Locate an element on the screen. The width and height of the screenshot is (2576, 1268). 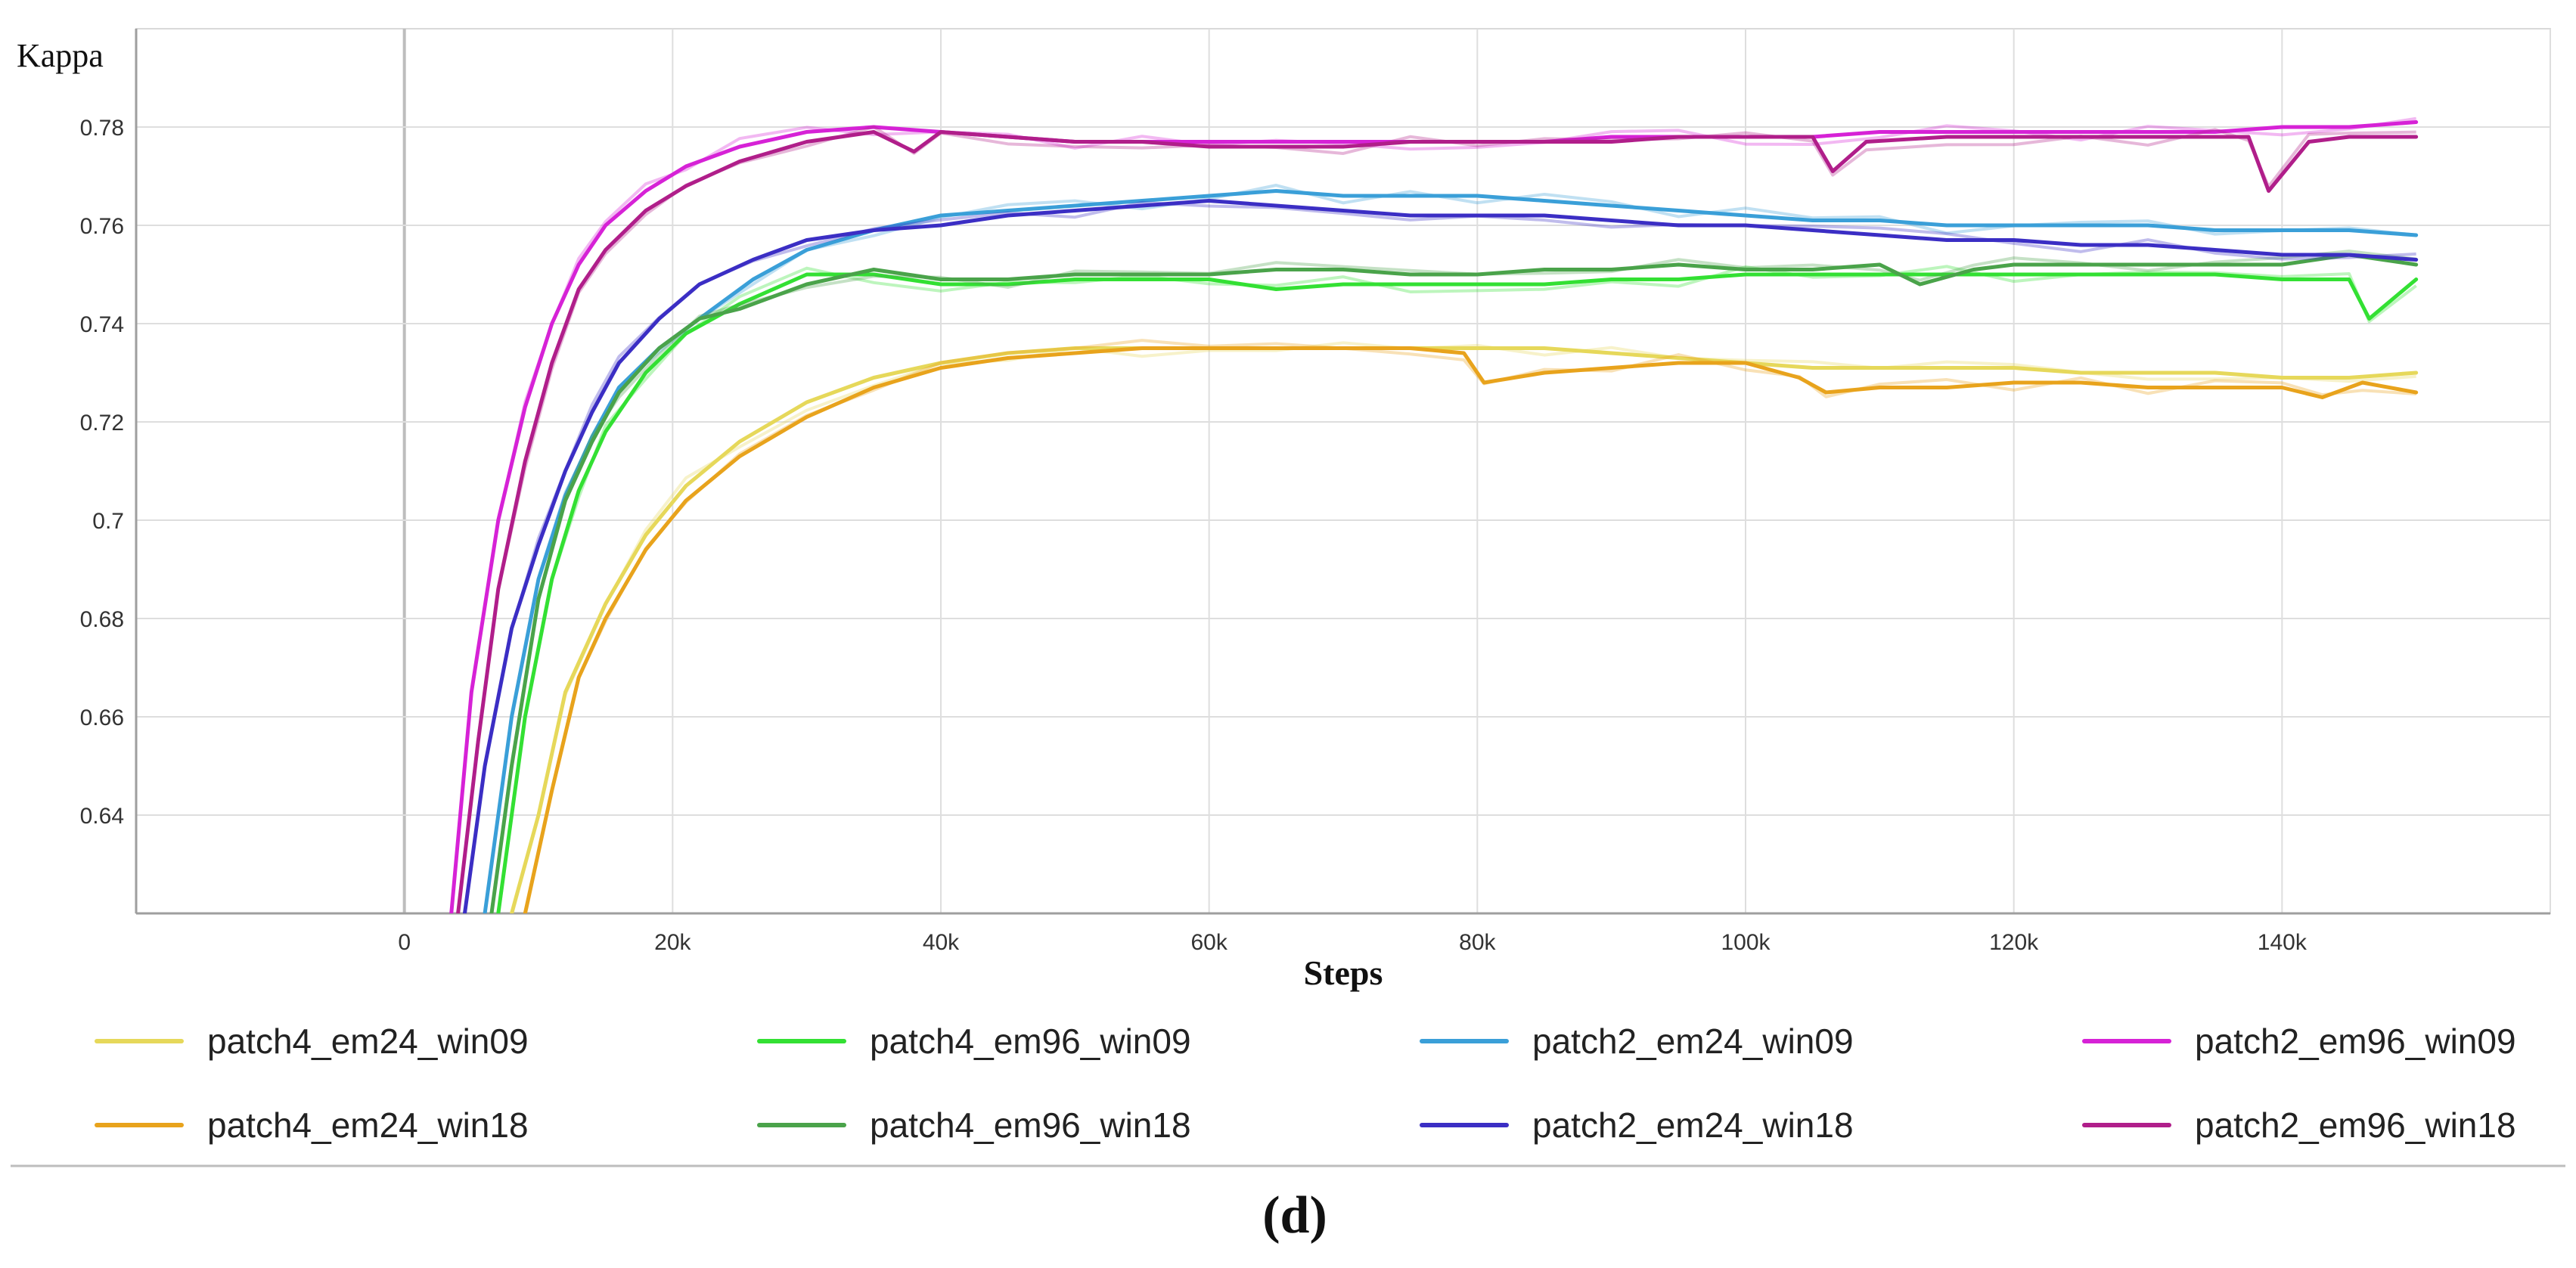
x-tick-label: 80k is located at coordinates (1477, 942).